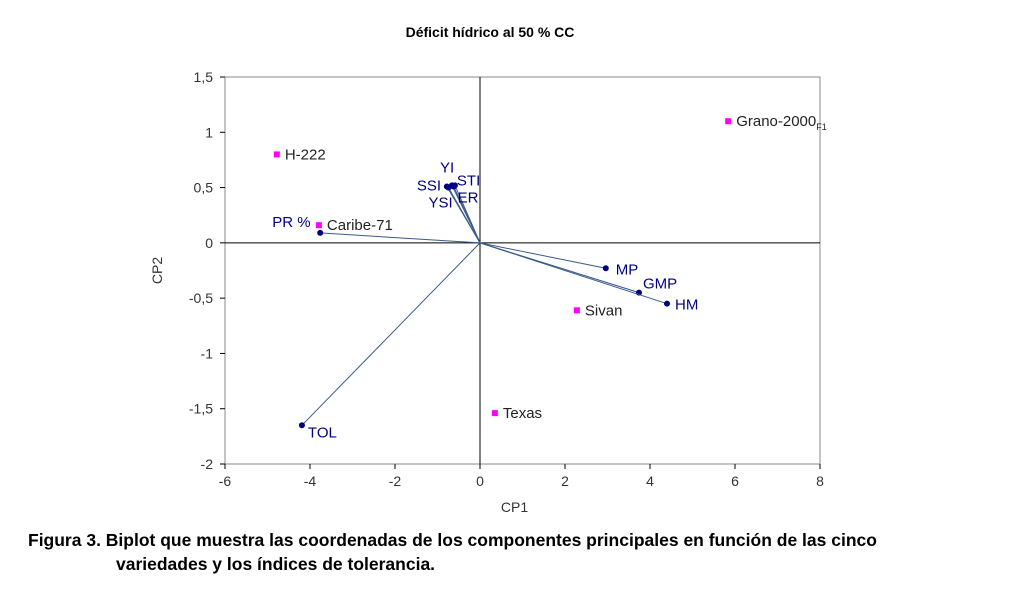 This screenshot has height=594, width=1024. I want to click on index-label: MP, so click(627, 269).